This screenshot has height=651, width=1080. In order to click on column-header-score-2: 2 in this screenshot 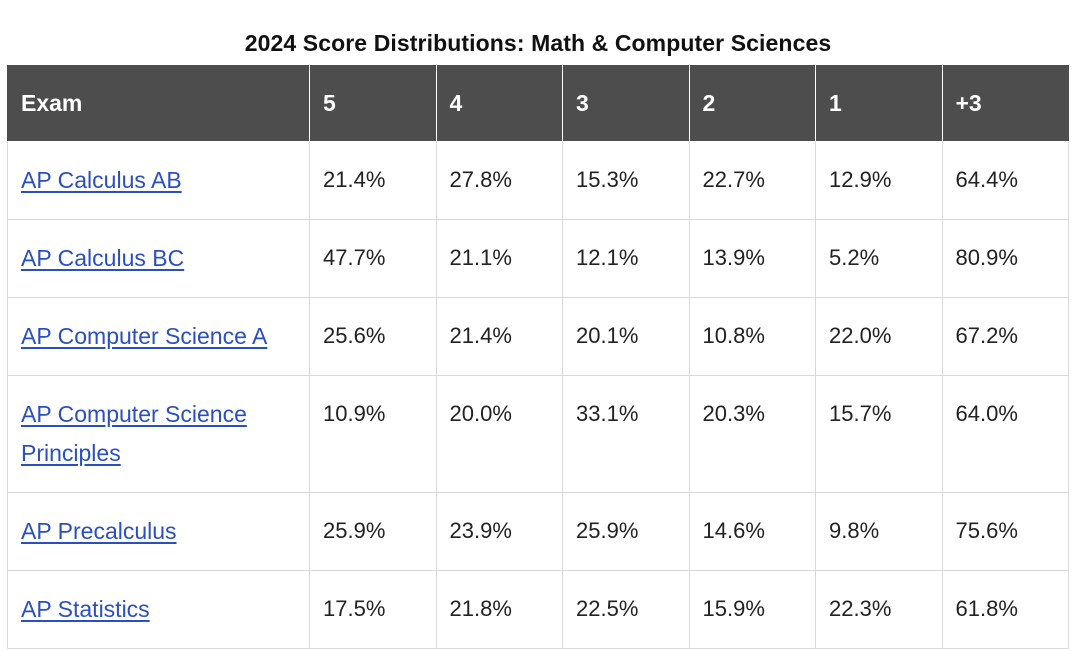, I will do `click(752, 103)`.